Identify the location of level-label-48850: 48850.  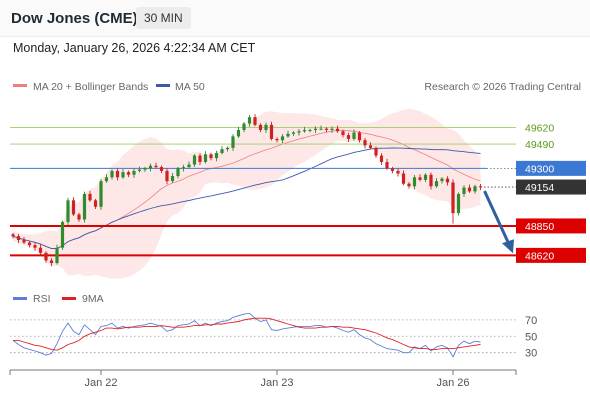
(539, 227).